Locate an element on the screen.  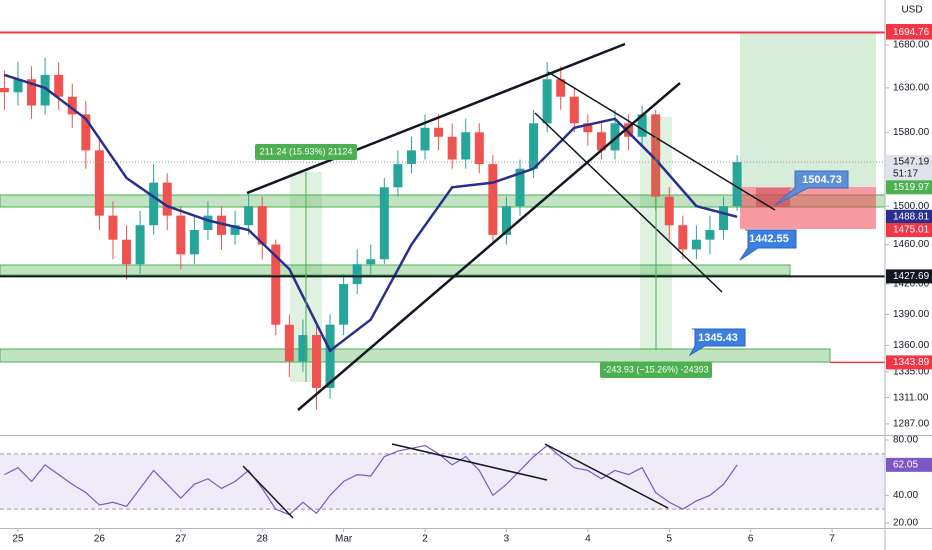
x-tick-label: 28 is located at coordinates (263, 539).